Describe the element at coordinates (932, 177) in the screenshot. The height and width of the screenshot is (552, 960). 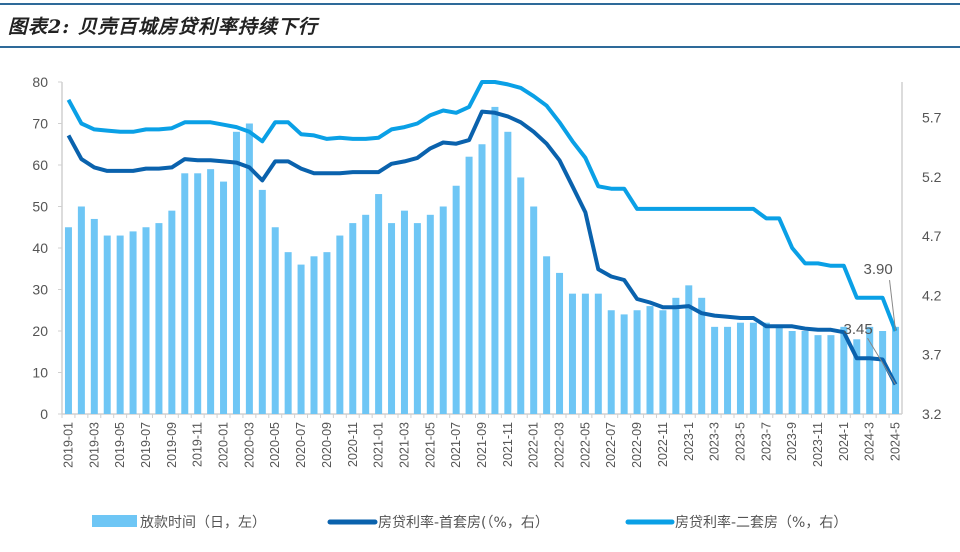
I see `right-tick-label: 5.2` at that location.